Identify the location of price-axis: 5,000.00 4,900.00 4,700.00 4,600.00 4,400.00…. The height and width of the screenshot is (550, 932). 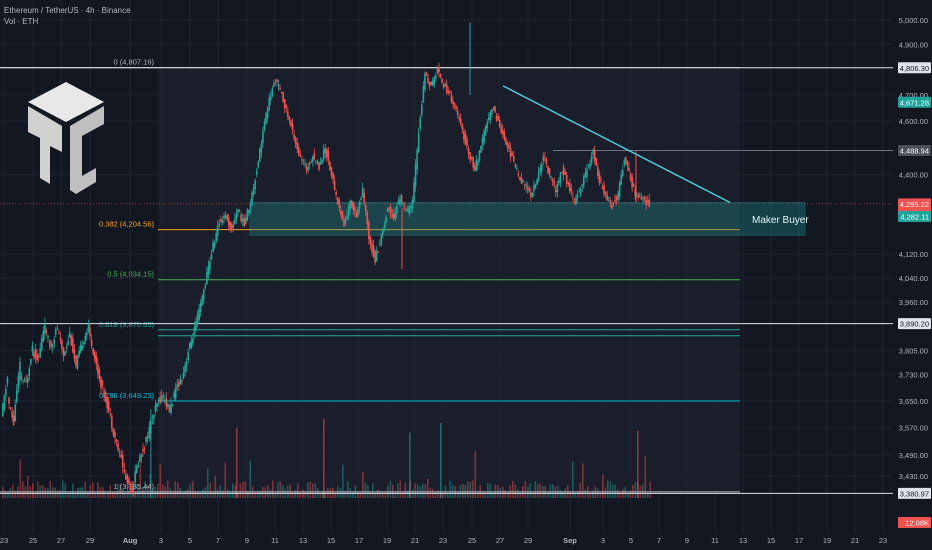
(912, 275).